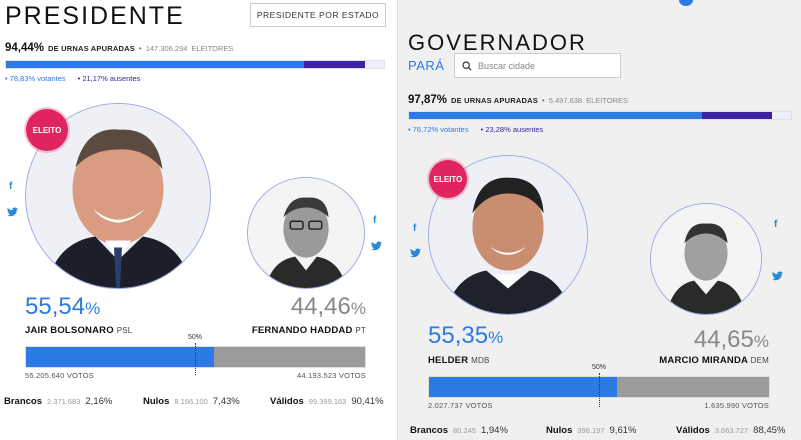 This screenshot has height=440, width=801. What do you see at coordinates (25, 48) in the screenshot?
I see `urns-percent: 94,44%` at bounding box center [25, 48].